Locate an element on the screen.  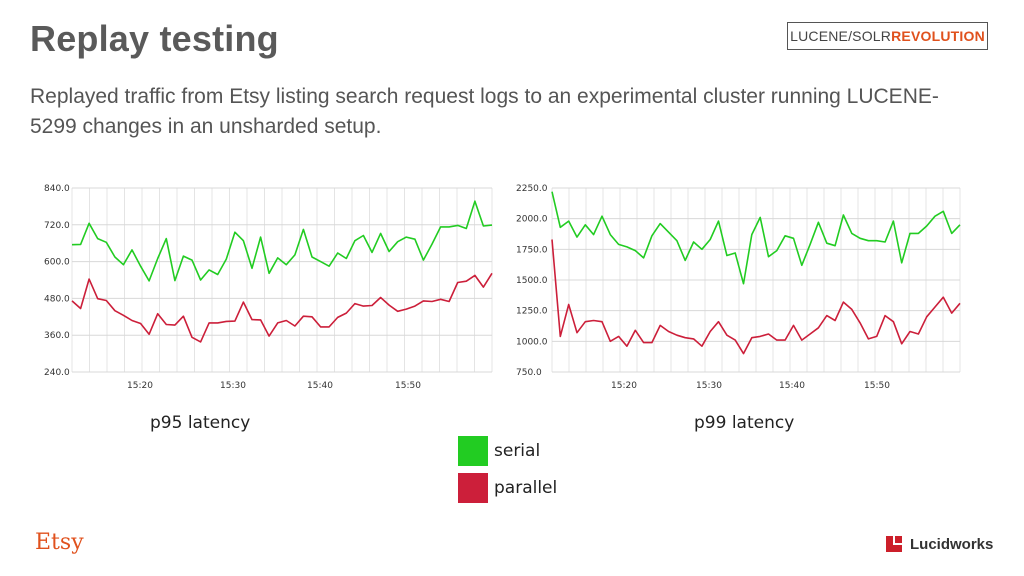
p99-y-tick-label: 1500.0 is located at coordinates (532, 281).